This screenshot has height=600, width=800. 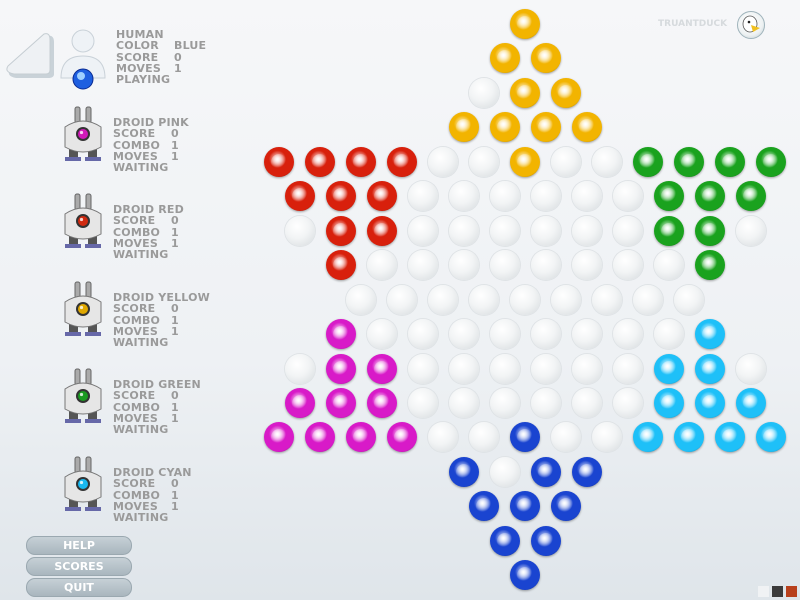 What do you see at coordinates (79, 566) in the screenshot?
I see `scores-button: SCORES` at bounding box center [79, 566].